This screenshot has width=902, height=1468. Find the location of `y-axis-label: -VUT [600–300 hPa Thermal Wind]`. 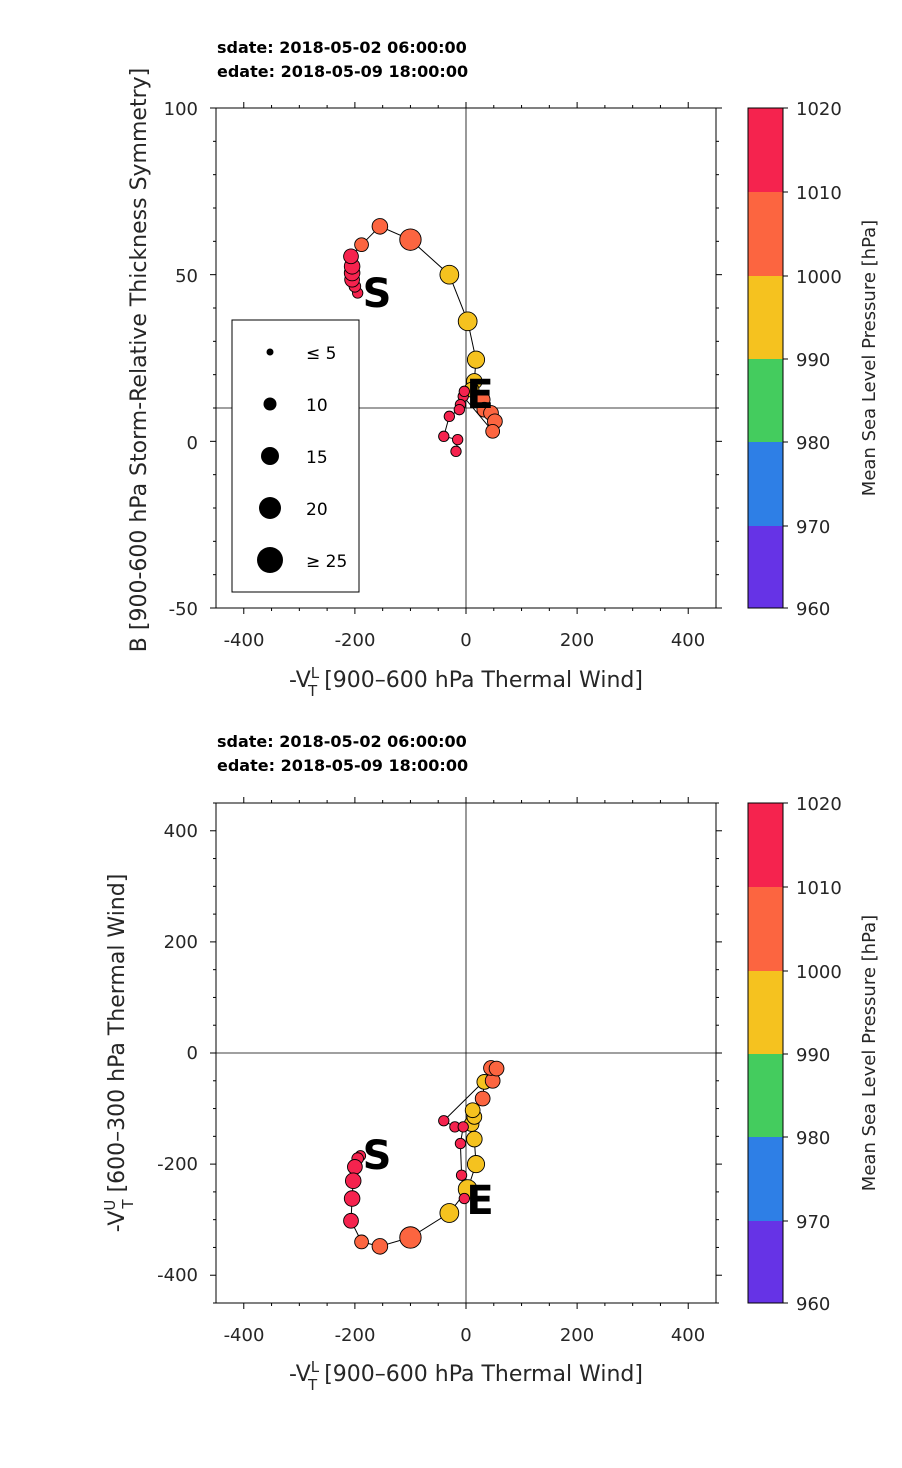

y-axis-label: -VUT [600–300 hPa Thermal Wind] is located at coordinates (119, 1053).